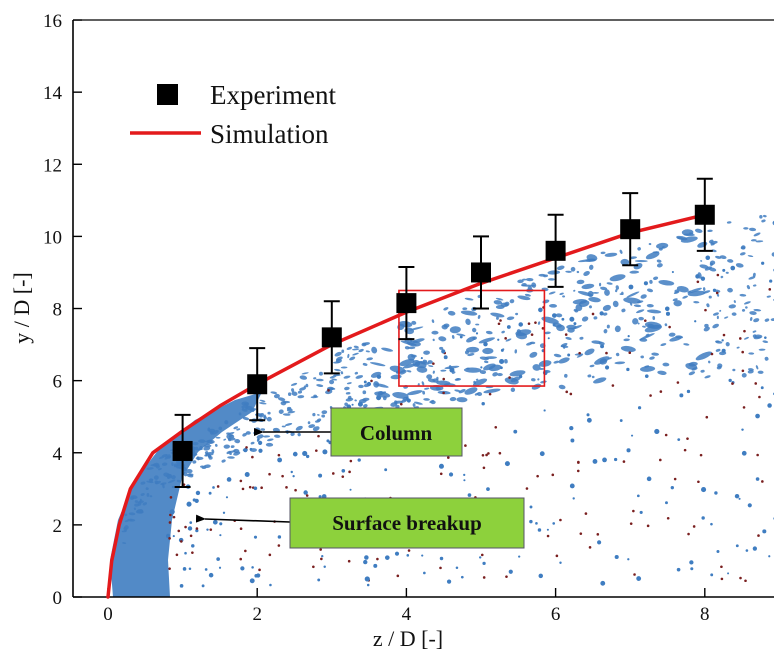 The image size is (774, 659). What do you see at coordinates (108, 614) in the screenshot?
I see `x-tick-label: 0` at bounding box center [108, 614].